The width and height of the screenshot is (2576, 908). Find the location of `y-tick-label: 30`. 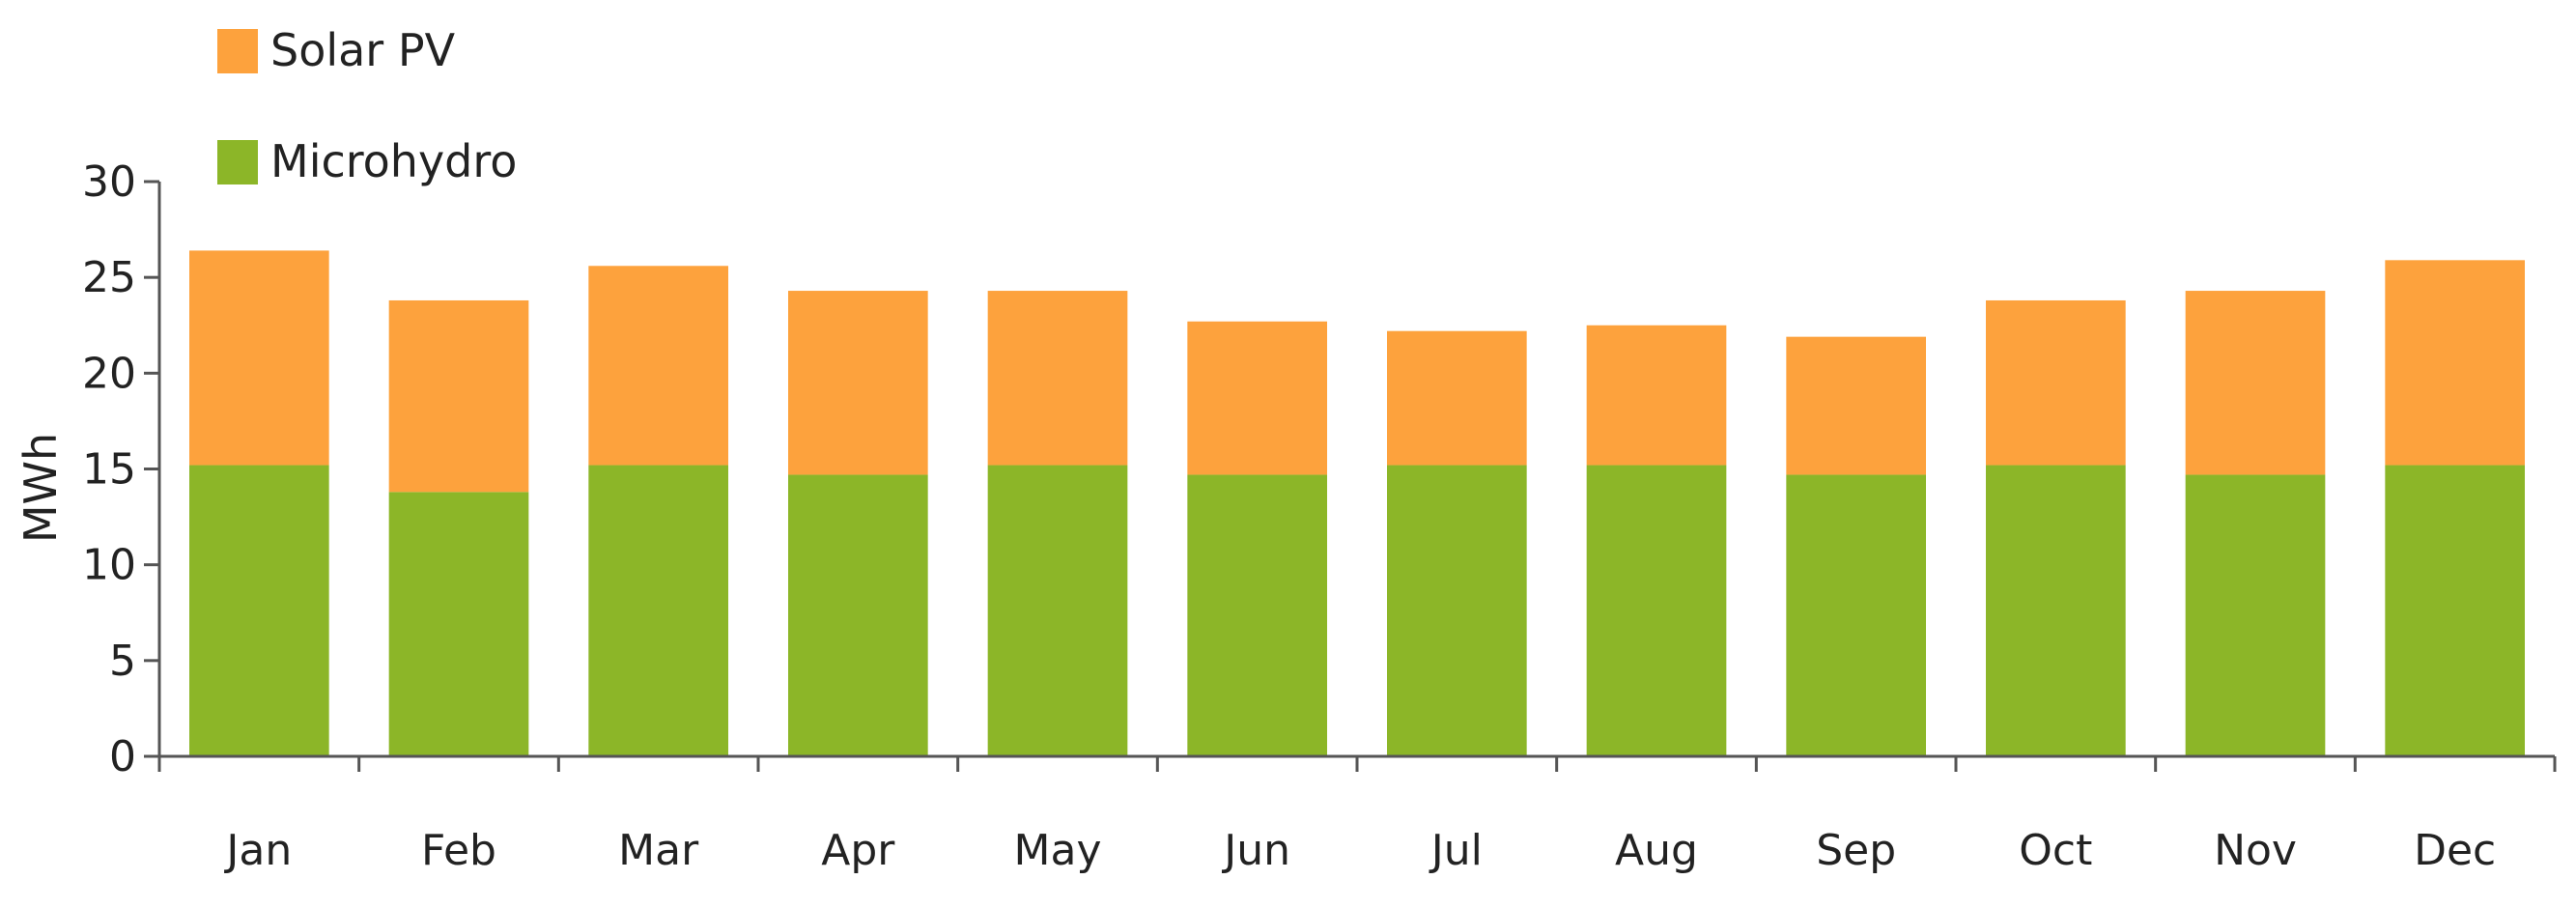

y-tick-label: 30 is located at coordinates (109, 182).